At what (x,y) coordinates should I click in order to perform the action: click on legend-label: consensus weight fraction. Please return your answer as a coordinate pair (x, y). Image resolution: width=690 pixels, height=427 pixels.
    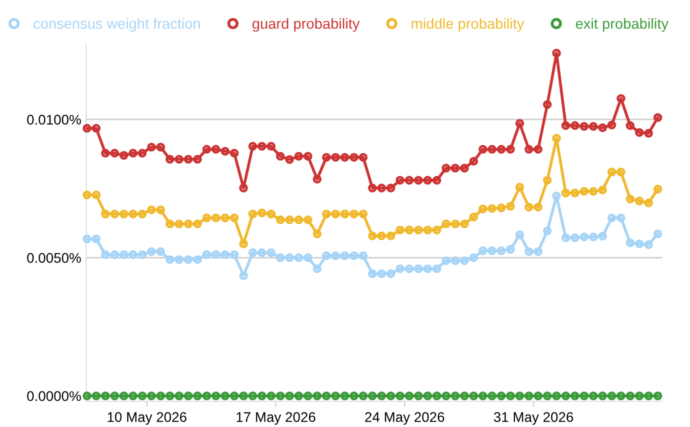
    Looking at the image, I should click on (117, 25).